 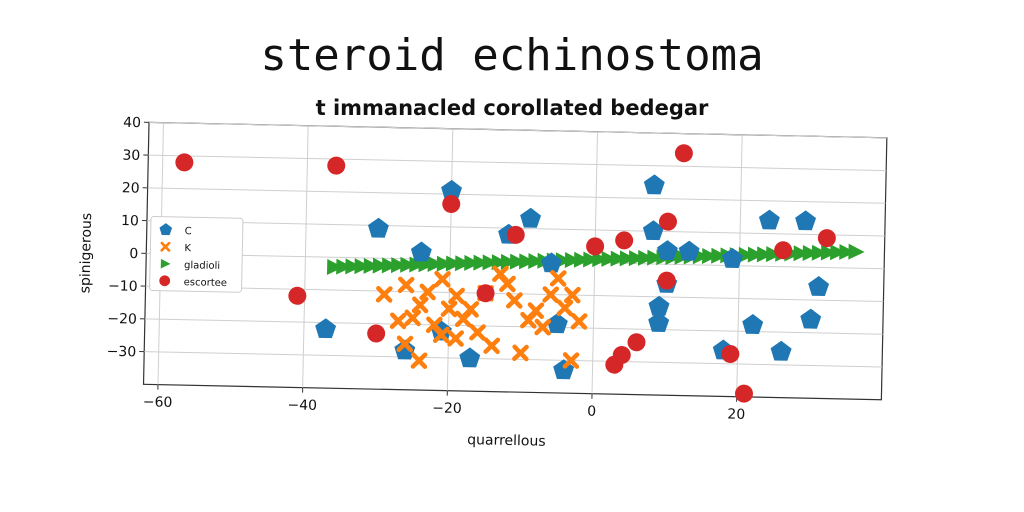 I want to click on legend-box, so click(x=196, y=254).